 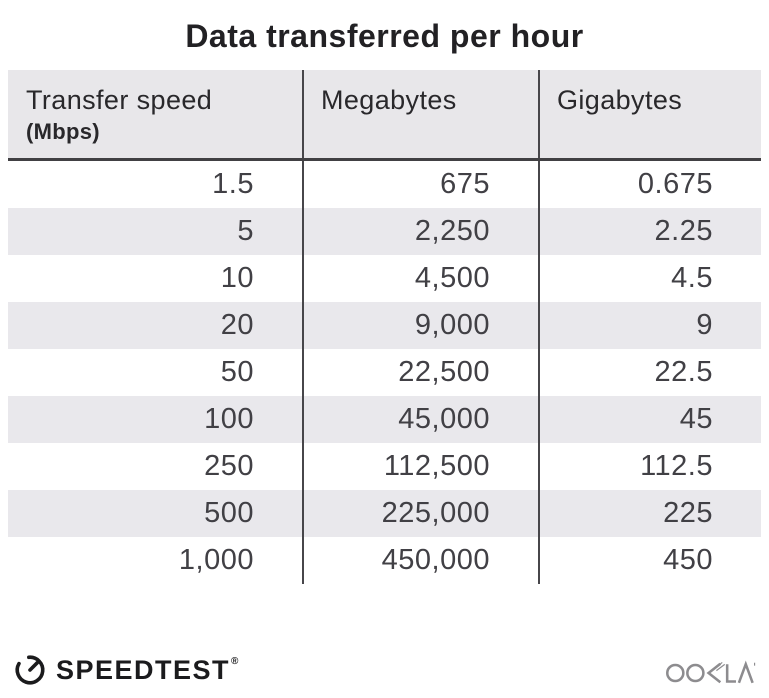 I want to click on gigabytes-cell: 45, so click(x=649, y=419).